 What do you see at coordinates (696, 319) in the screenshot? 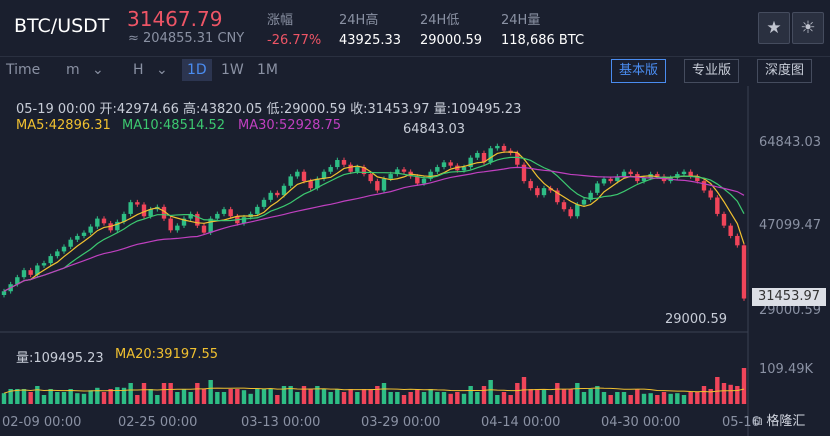
I see `low-marker: 29000.59` at bounding box center [696, 319].